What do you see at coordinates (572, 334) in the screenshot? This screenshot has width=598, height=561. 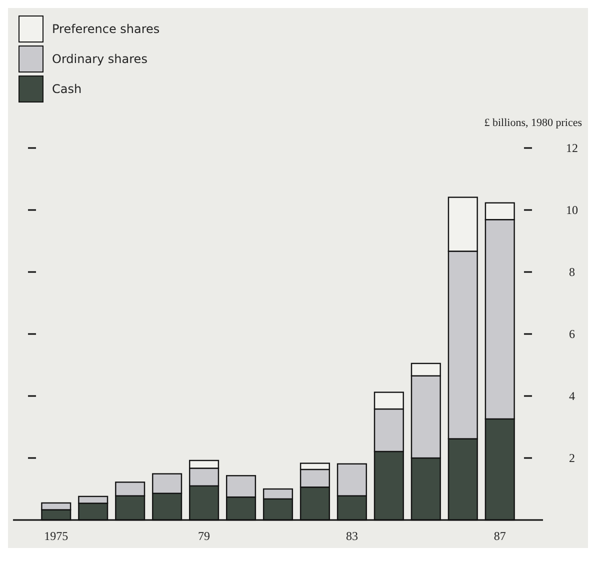 I see `y-tick-label: 6` at bounding box center [572, 334].